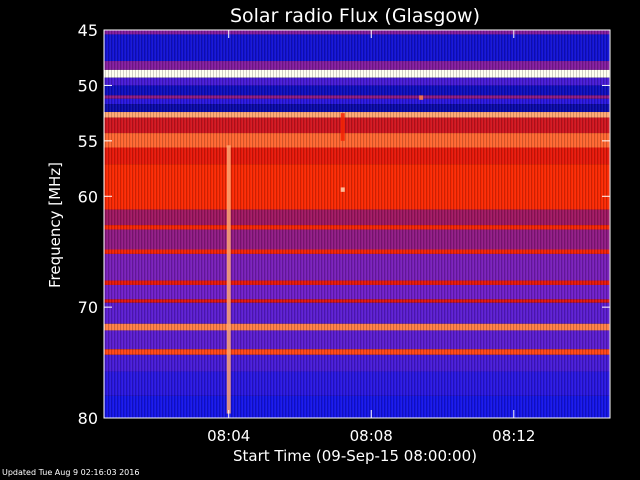 This screenshot has width=640, height=480. Describe the element at coordinates (355, 456) in the screenshot. I see `x-axis-label: Start Time (09-Sep-15 08:00:00)` at that location.